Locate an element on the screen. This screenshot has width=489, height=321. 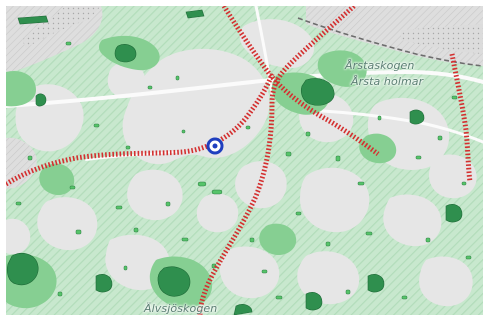
place-label-alvsjoskogen: Älvsjöskogen is located at coordinates (181, 308).